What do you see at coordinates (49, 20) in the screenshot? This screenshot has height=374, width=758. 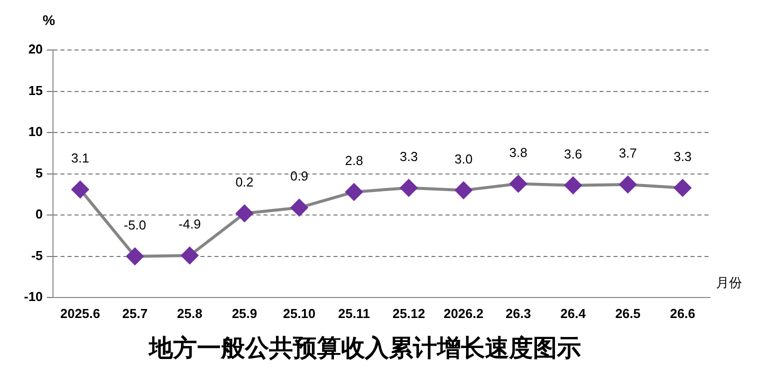 I see `y-axis-title: %` at bounding box center [49, 20].